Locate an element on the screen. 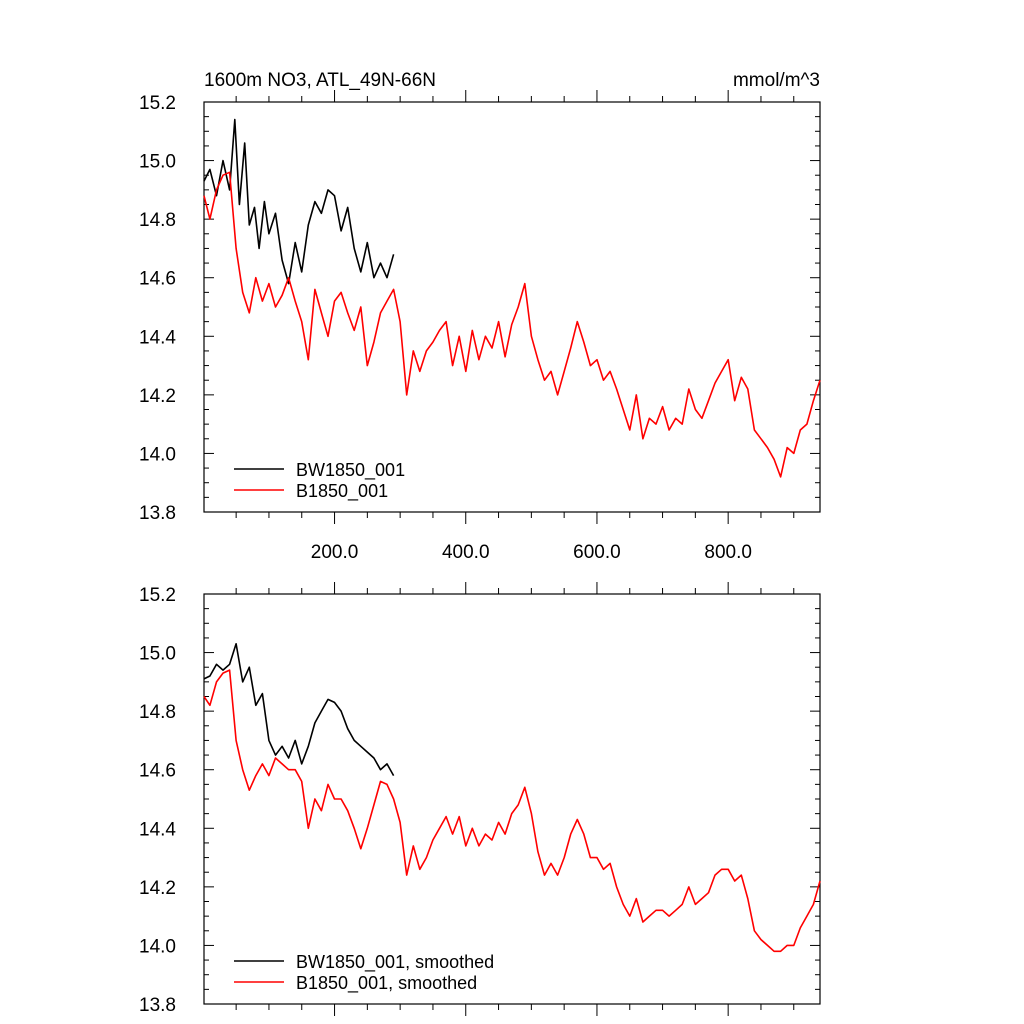  top-panel-units: mmol/m^3 is located at coordinates (776, 80).